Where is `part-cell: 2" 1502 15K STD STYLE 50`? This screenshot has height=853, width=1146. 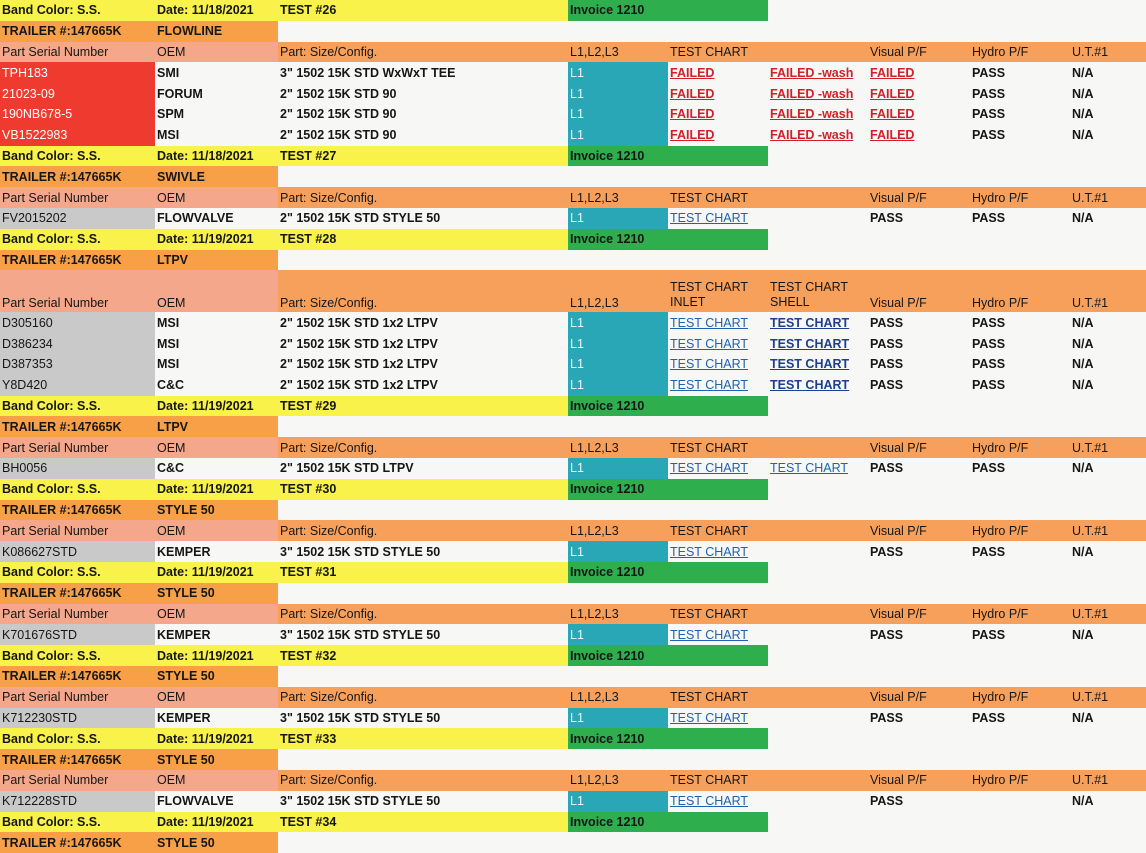 part-cell: 2" 1502 15K STD STYLE 50 is located at coordinates (360, 218).